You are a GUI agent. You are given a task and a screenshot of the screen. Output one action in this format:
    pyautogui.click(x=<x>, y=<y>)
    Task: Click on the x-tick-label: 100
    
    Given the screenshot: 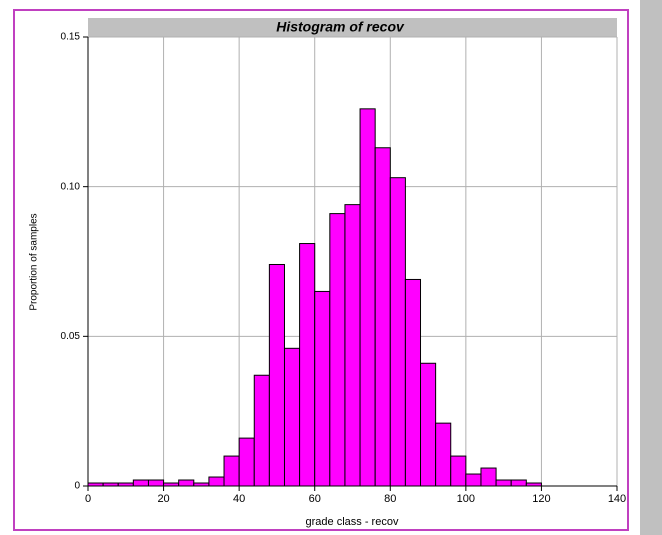 What is the action you would take?
    pyautogui.click(x=466, y=499)
    